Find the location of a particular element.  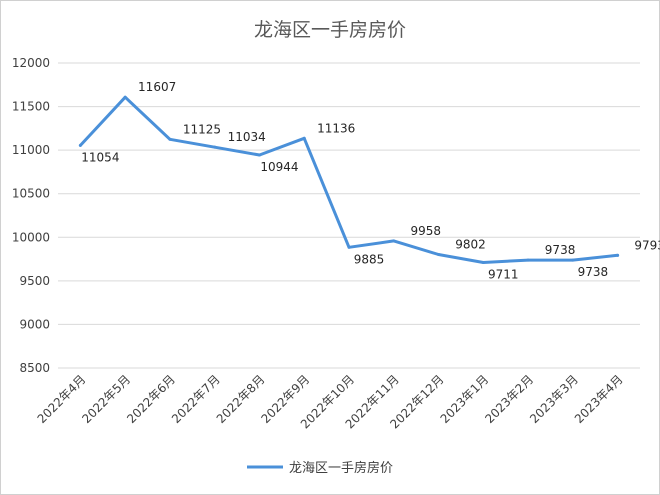

legend-label: 龙海区一手房房价 is located at coordinates (341, 468).